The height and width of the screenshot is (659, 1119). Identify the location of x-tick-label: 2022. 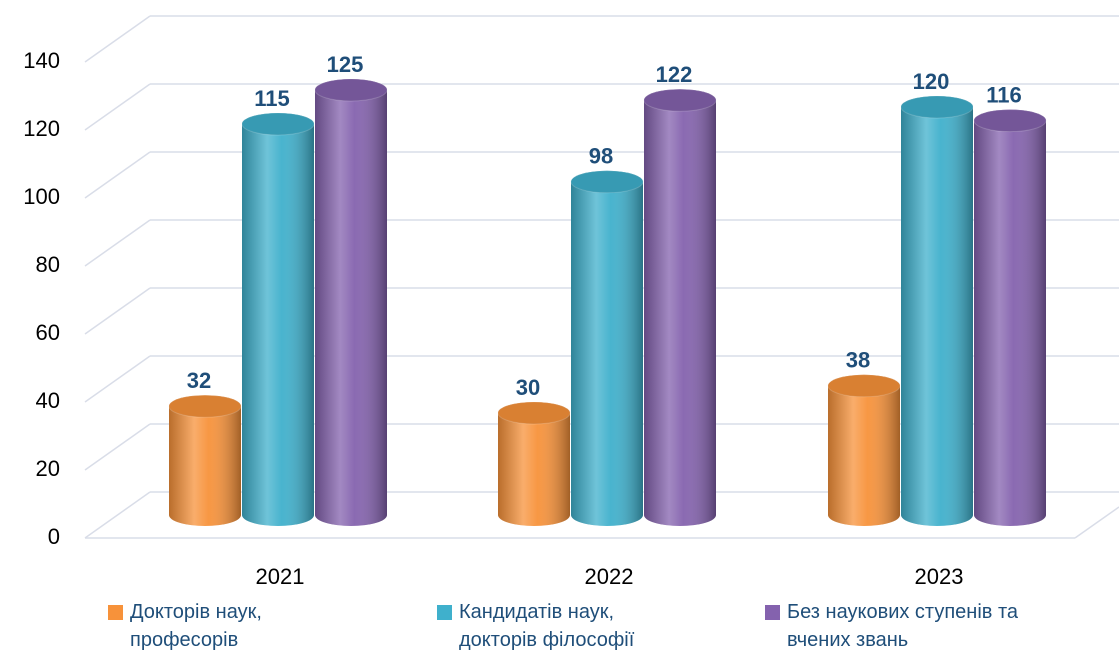
(609, 576).